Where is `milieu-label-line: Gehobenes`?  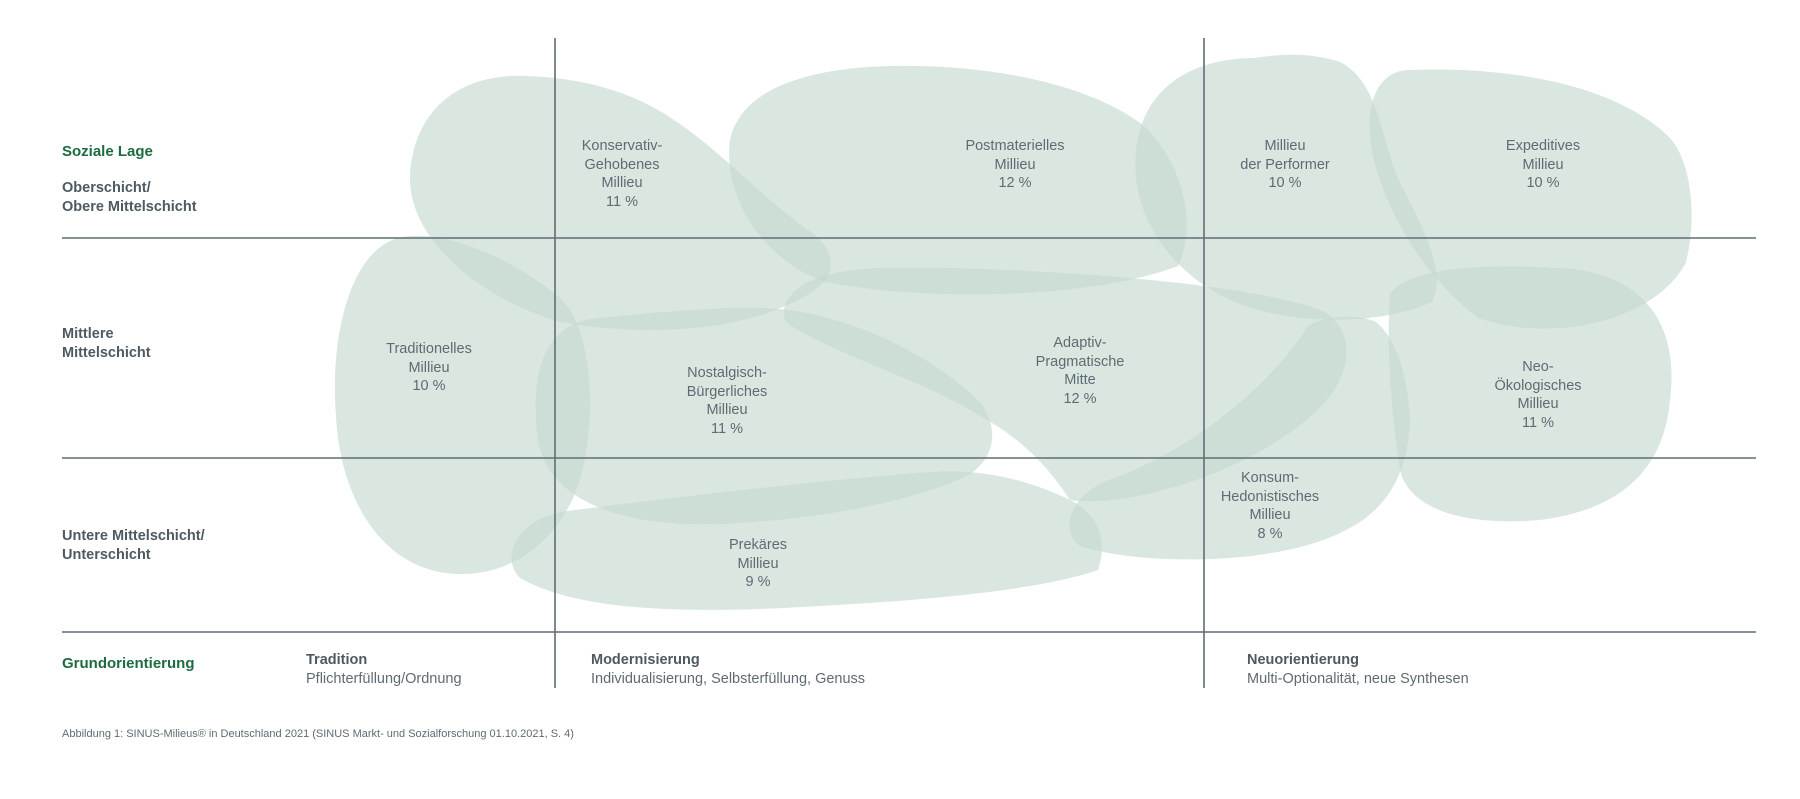
milieu-label-line: Gehobenes is located at coordinates (622, 164).